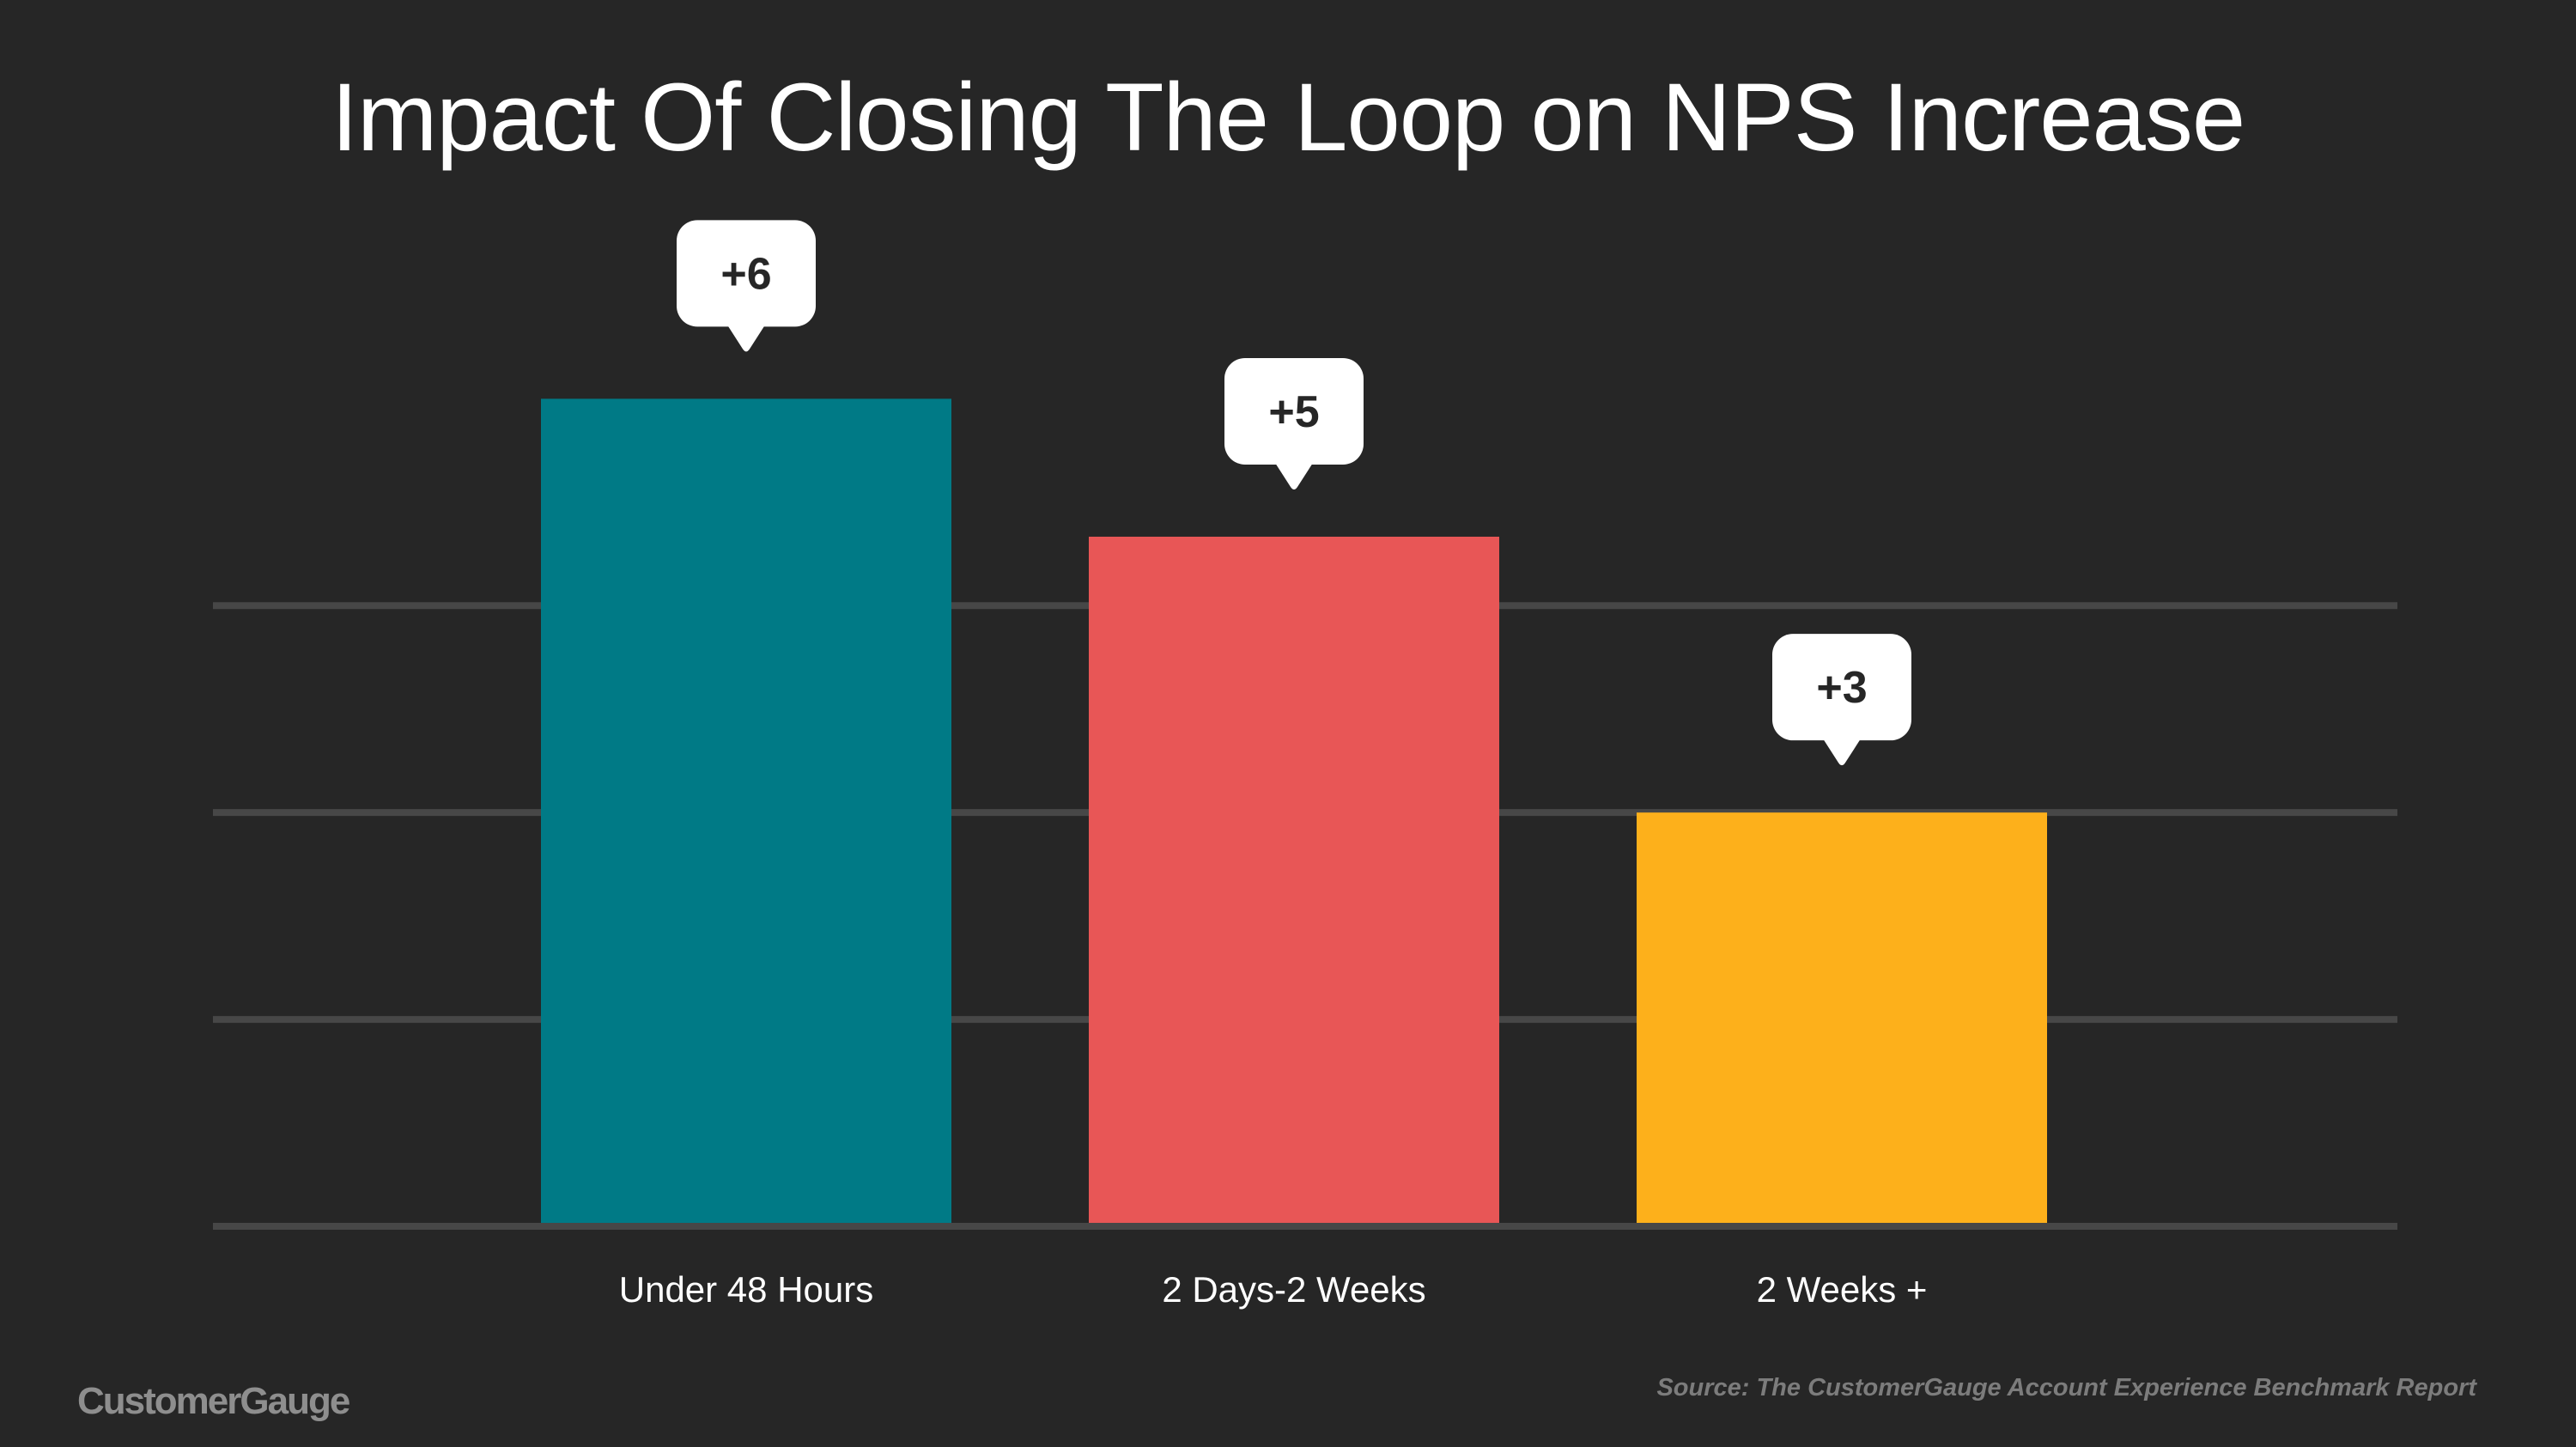 This screenshot has width=2576, height=1447. I want to click on brand-logo: CustomerGauge, so click(213, 1401).